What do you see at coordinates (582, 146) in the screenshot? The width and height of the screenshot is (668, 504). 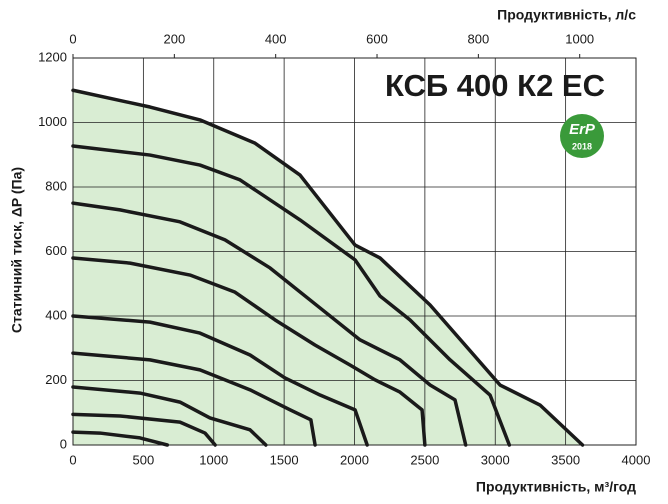 I see `badge-year: 2018` at bounding box center [582, 146].